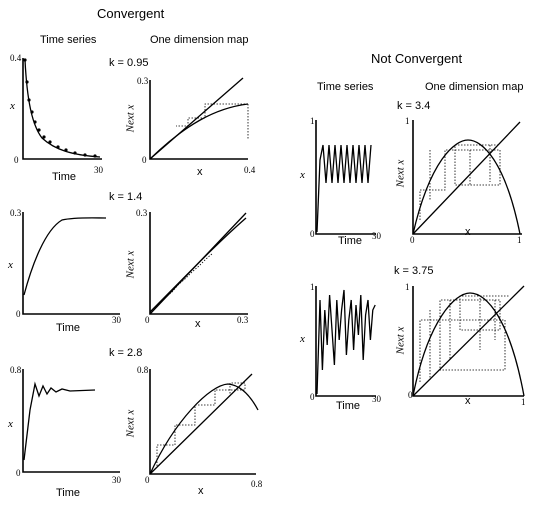 The width and height of the screenshot is (540, 506). I want to click on ts1-xlabel: Time, so click(68, 328).